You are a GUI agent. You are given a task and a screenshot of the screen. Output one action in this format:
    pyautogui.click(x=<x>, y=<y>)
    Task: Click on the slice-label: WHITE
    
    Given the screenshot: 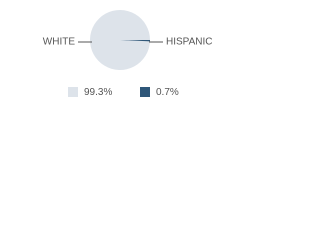 What is the action you would take?
    pyautogui.click(x=59, y=42)
    